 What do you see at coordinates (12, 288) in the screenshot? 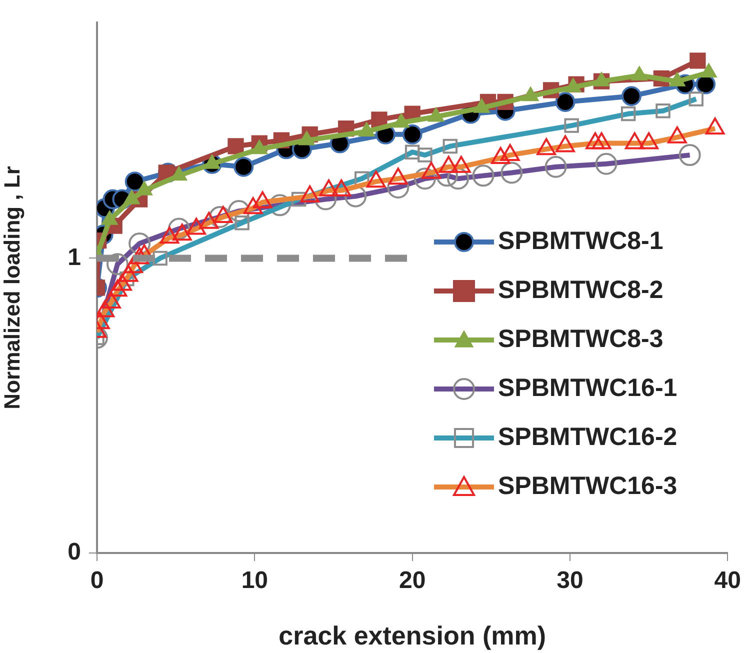
I see `y-axis-title: Normalized loading , Lr` at bounding box center [12, 288].